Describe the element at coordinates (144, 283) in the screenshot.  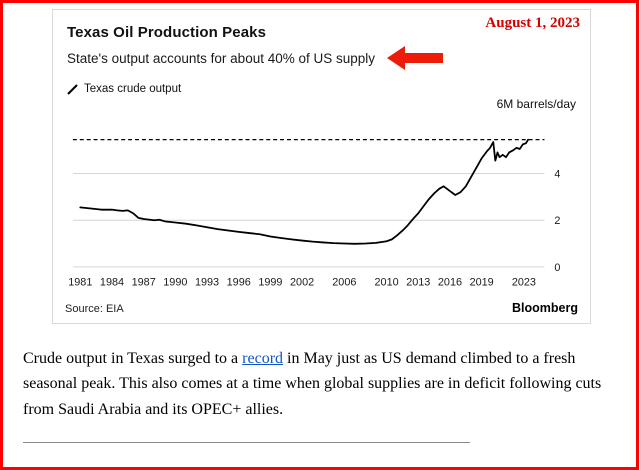
I see `svg-text: 1987` at that location.